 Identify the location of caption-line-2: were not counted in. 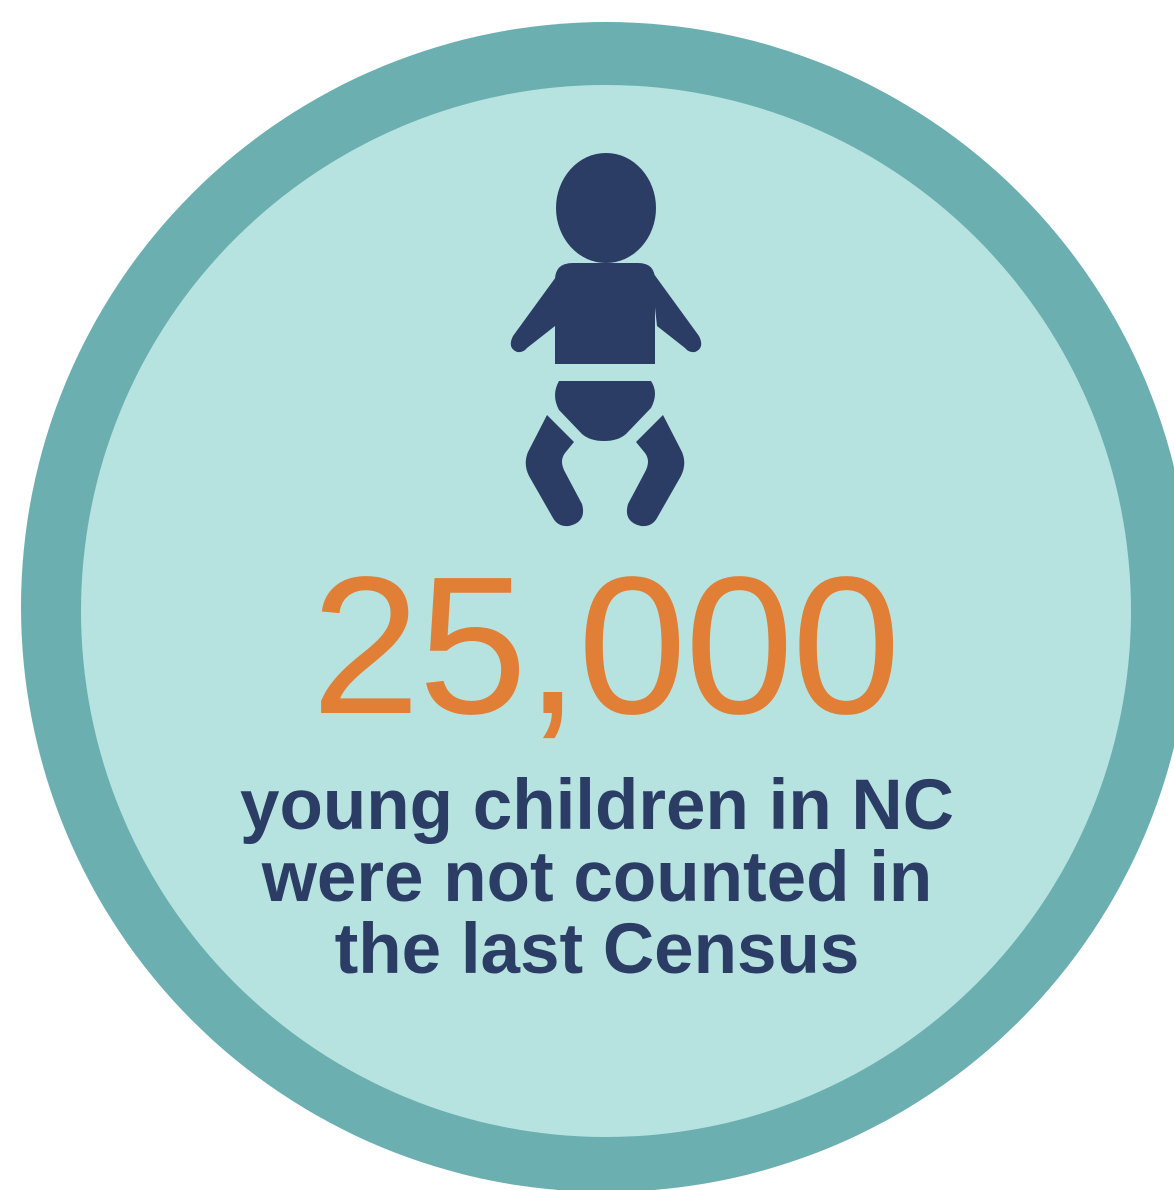
(597, 877).